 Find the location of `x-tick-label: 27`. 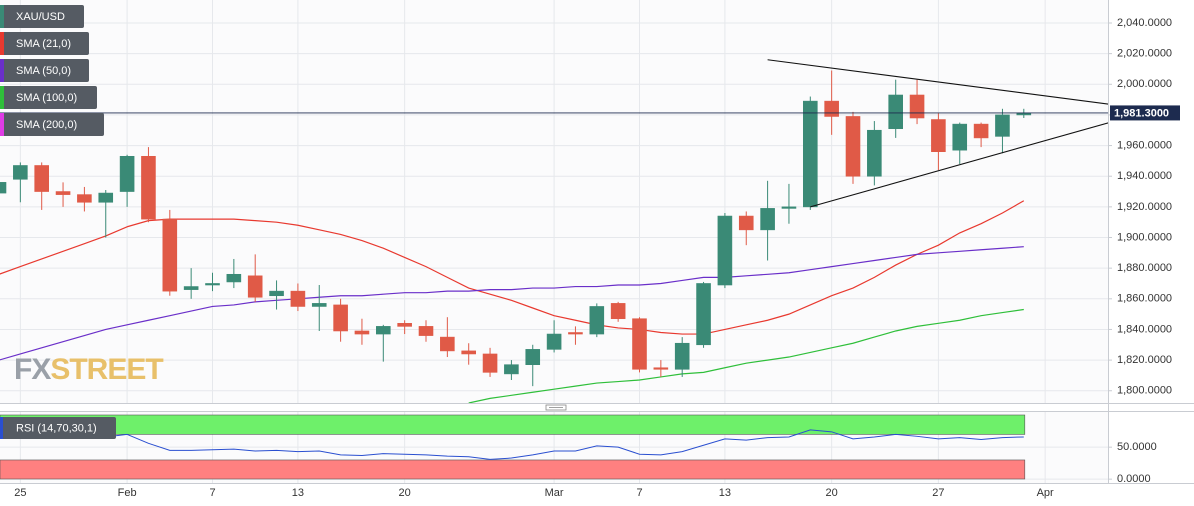

x-tick-label: 27 is located at coordinates (938, 493).